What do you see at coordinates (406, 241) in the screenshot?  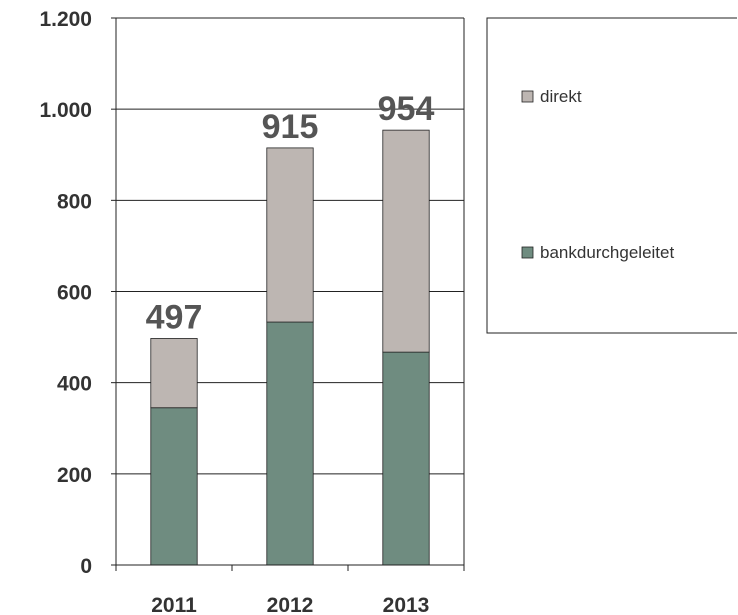 I see `bar-direkt-2013` at bounding box center [406, 241].